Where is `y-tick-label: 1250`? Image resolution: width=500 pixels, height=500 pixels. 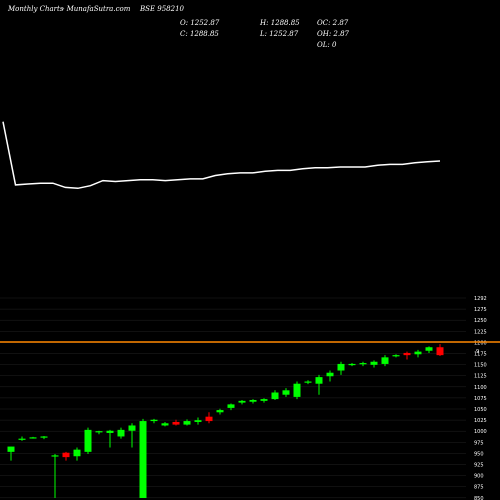
y-tick-label: 1250 is located at coordinates (480, 321).